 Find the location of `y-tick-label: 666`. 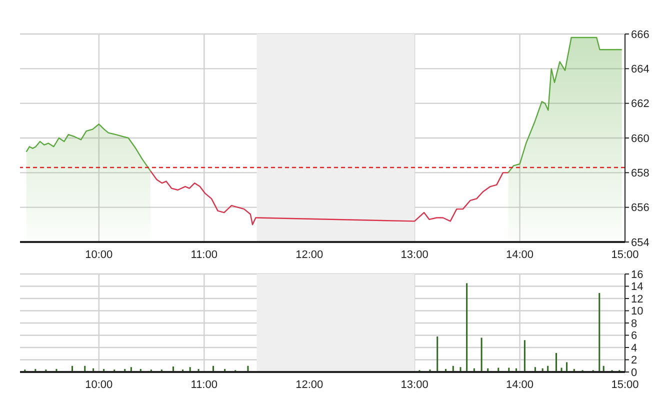

y-tick-label: 666 is located at coordinates (640, 34).